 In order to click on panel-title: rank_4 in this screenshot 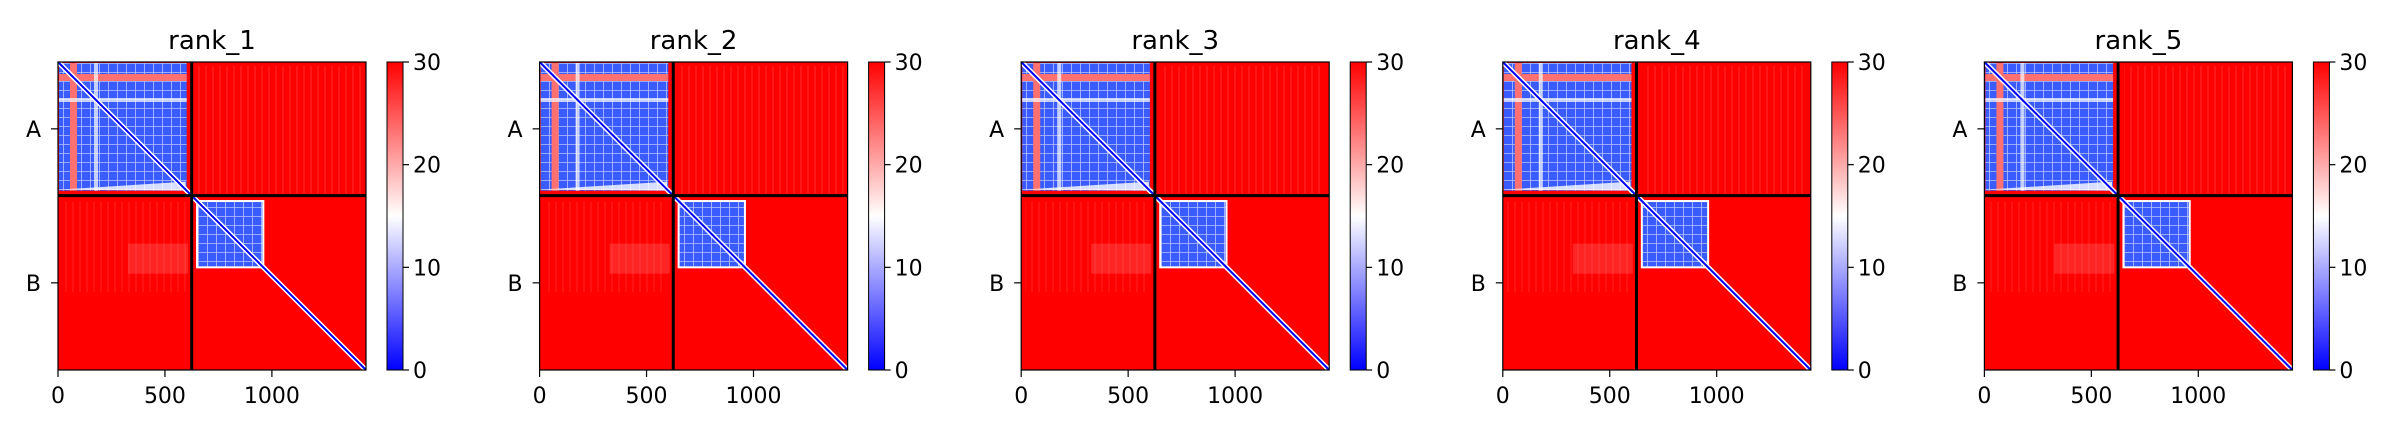, I will do `click(1657, 41)`.